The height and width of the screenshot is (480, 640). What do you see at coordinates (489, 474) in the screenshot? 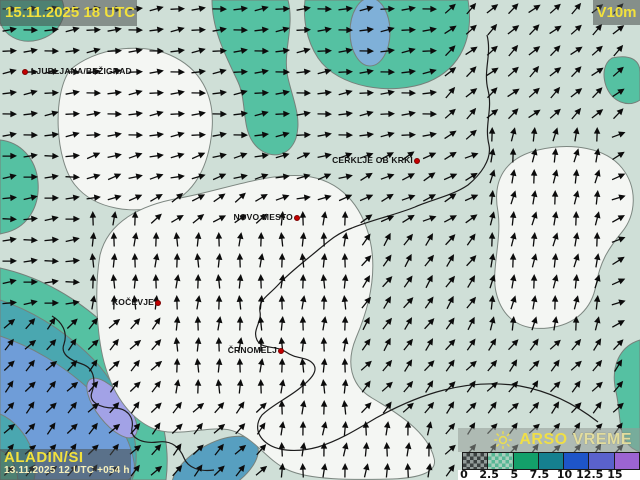
I see `legend-tick-label: 2.5` at bounding box center [489, 474].